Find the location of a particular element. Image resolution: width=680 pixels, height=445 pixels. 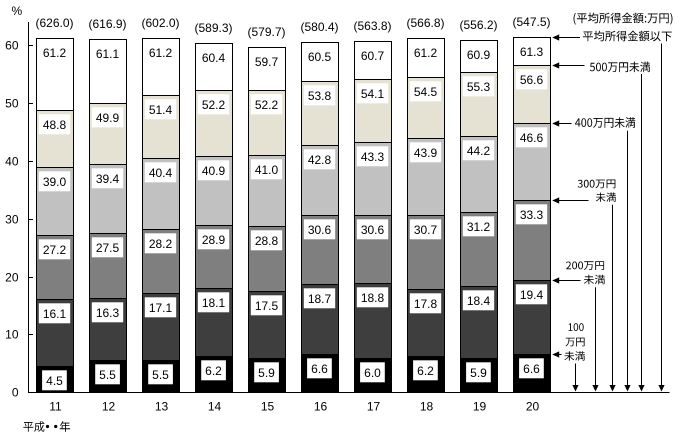

svg-text: 0 is located at coordinates (15, 392).